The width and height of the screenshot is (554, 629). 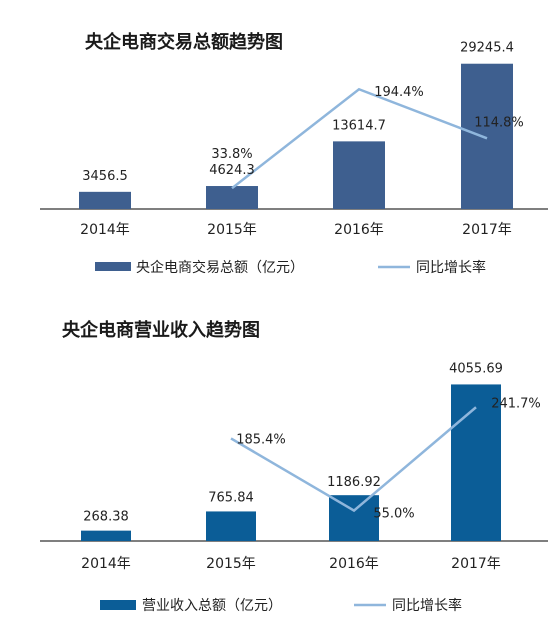 What do you see at coordinates (105, 230) in the screenshot?
I see `chart-1-category-label-0: 2014年` at bounding box center [105, 230].